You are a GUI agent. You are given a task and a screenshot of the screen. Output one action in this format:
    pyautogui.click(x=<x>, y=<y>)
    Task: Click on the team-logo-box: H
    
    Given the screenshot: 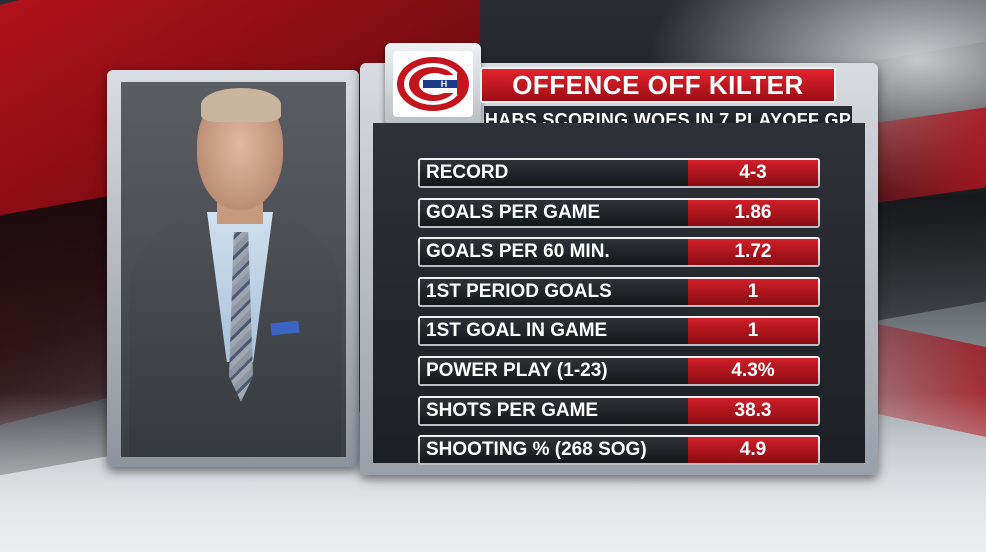 What is the action you would take?
    pyautogui.click(x=433, y=84)
    